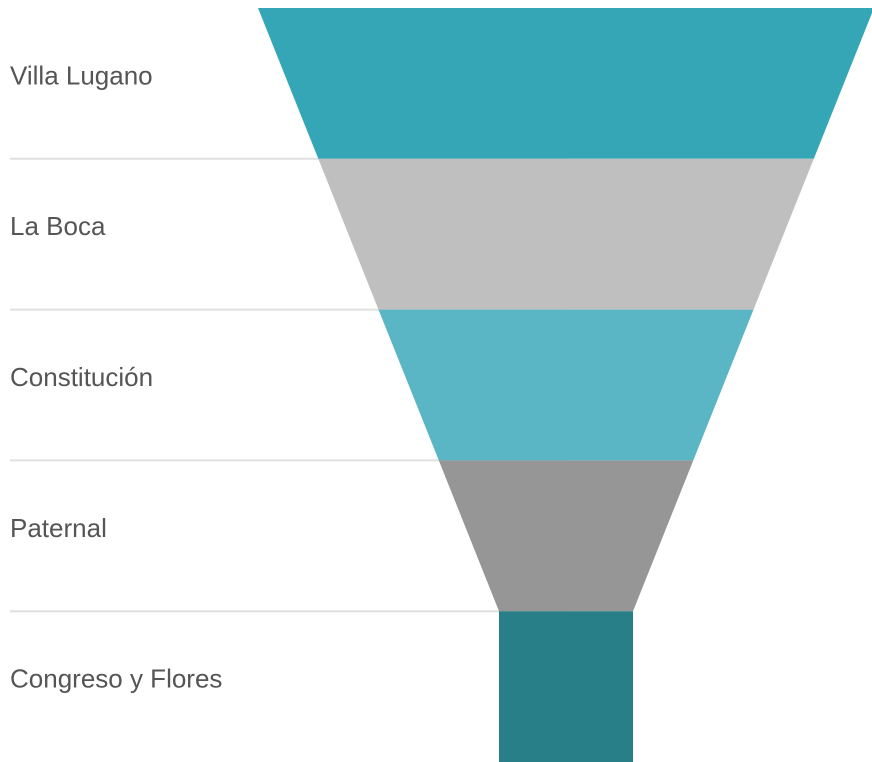 The image size is (872, 762). Describe the element at coordinates (81, 75) in the screenshot. I see `stage-label-1: Villa Lugano` at that location.